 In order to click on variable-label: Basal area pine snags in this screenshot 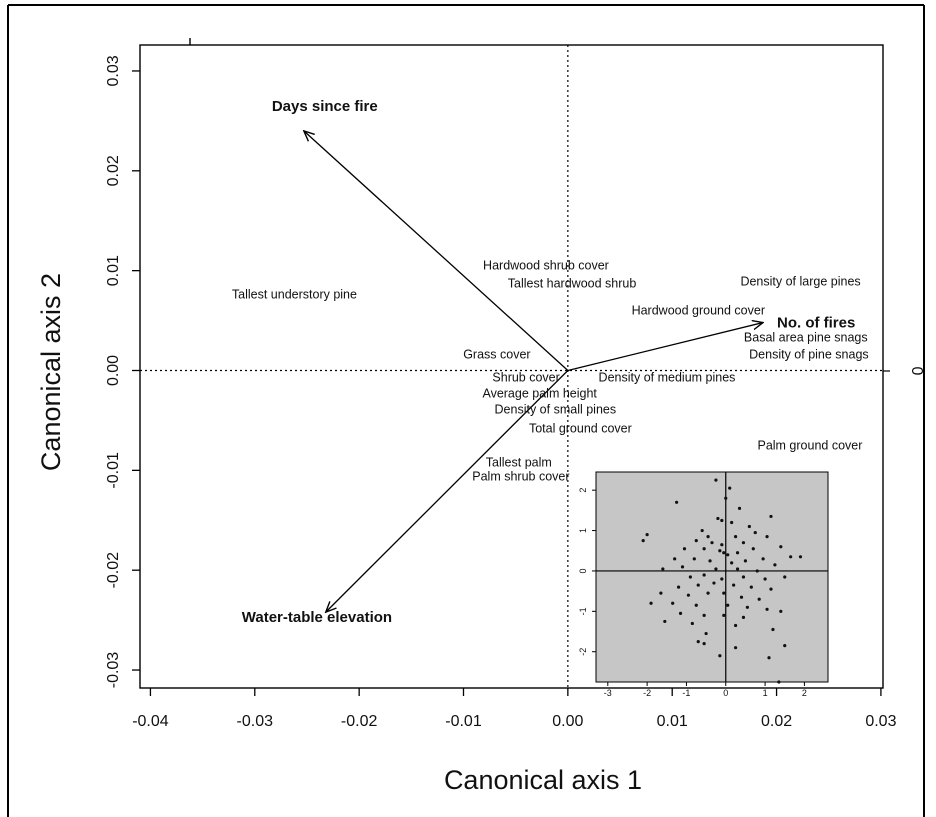, I will do `click(806, 338)`.